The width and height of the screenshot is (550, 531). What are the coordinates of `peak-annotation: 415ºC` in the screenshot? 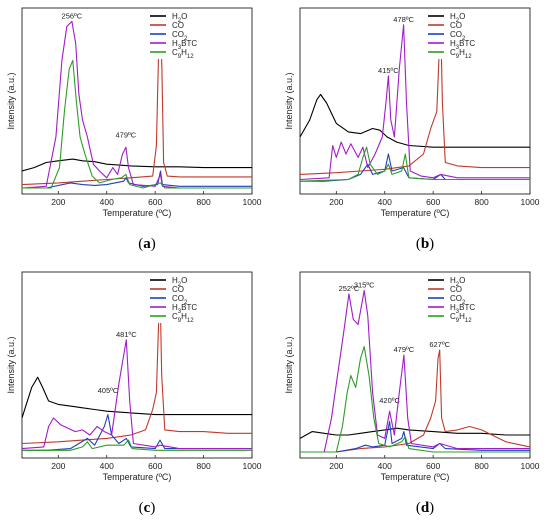 It's located at (388, 70).